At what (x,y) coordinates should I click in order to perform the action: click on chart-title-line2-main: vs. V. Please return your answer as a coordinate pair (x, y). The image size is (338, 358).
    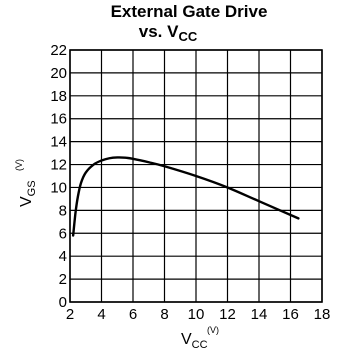
    Looking at the image, I should click on (159, 31).